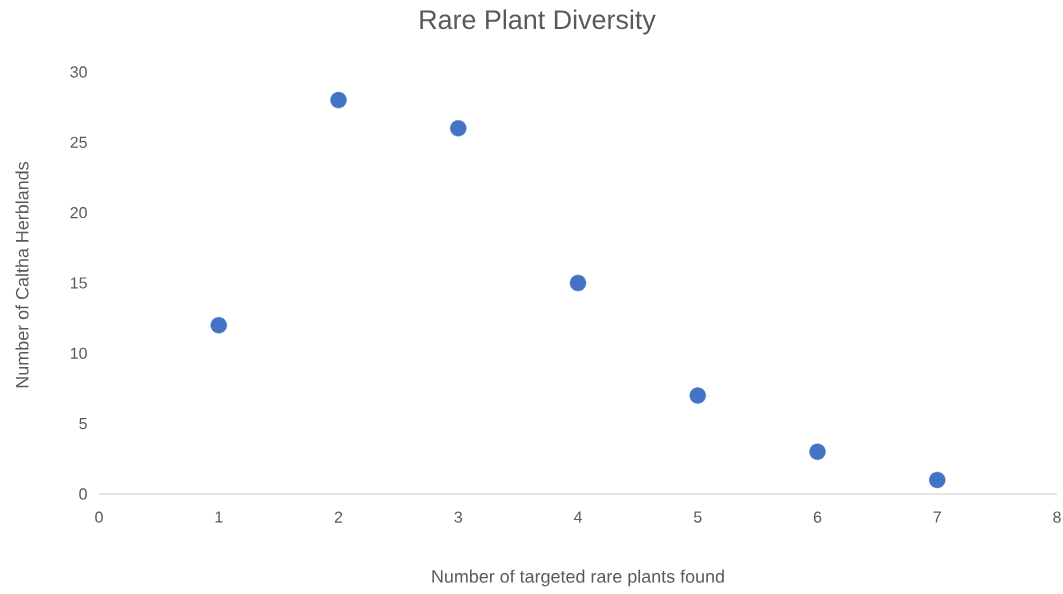 The width and height of the screenshot is (1063, 594). What do you see at coordinates (458, 517) in the screenshot?
I see `x-tick-label: 3` at bounding box center [458, 517].